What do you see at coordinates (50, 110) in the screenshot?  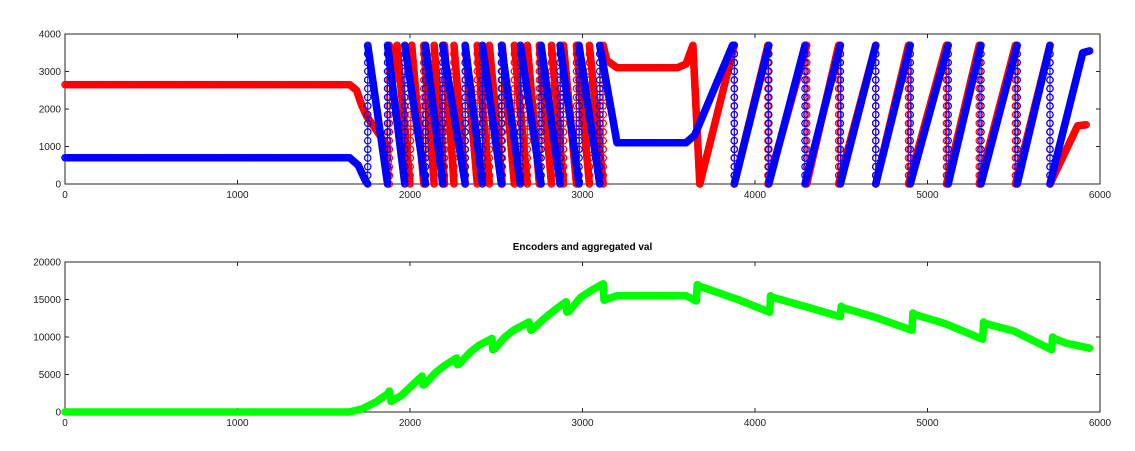 I see `y-tick-label: 2000` at bounding box center [50, 110].